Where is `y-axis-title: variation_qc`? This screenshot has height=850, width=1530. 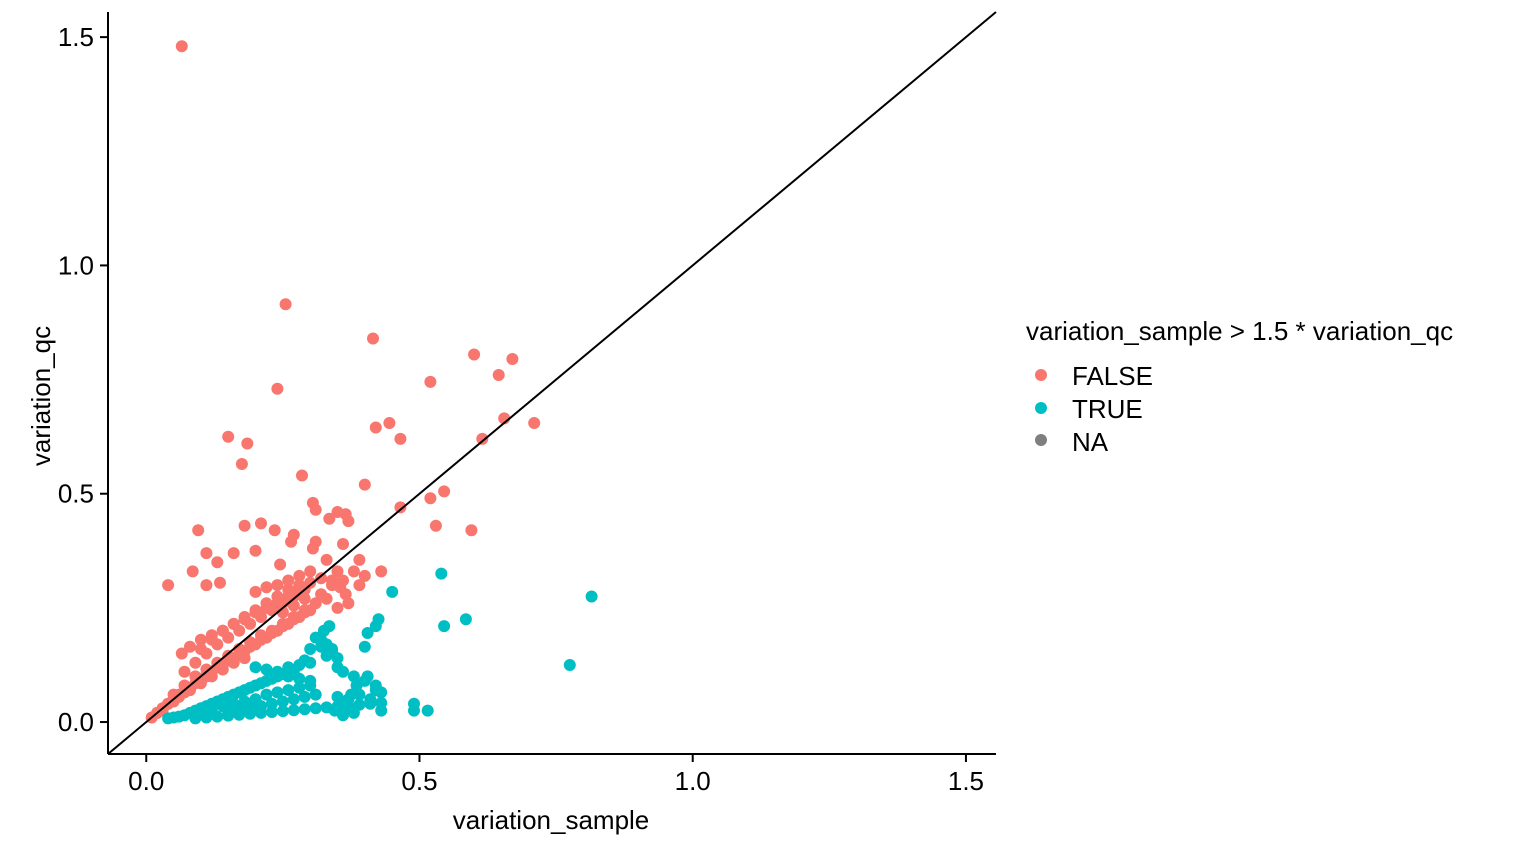 y-axis-title: variation_qc is located at coordinates (41, 396).